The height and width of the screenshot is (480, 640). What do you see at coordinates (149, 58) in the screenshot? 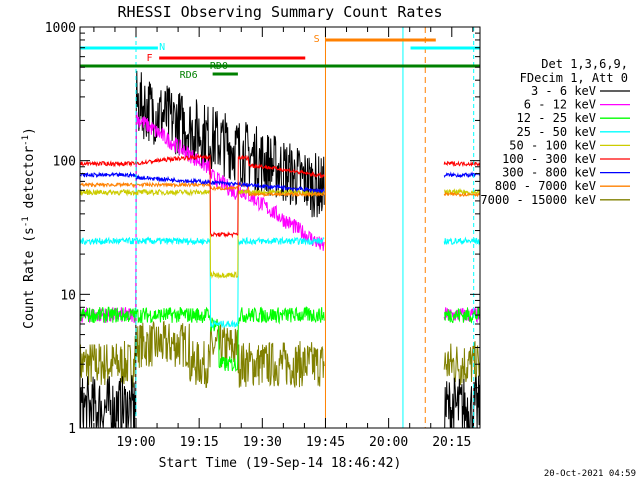
I see `flag-label-f: F` at bounding box center [149, 58].